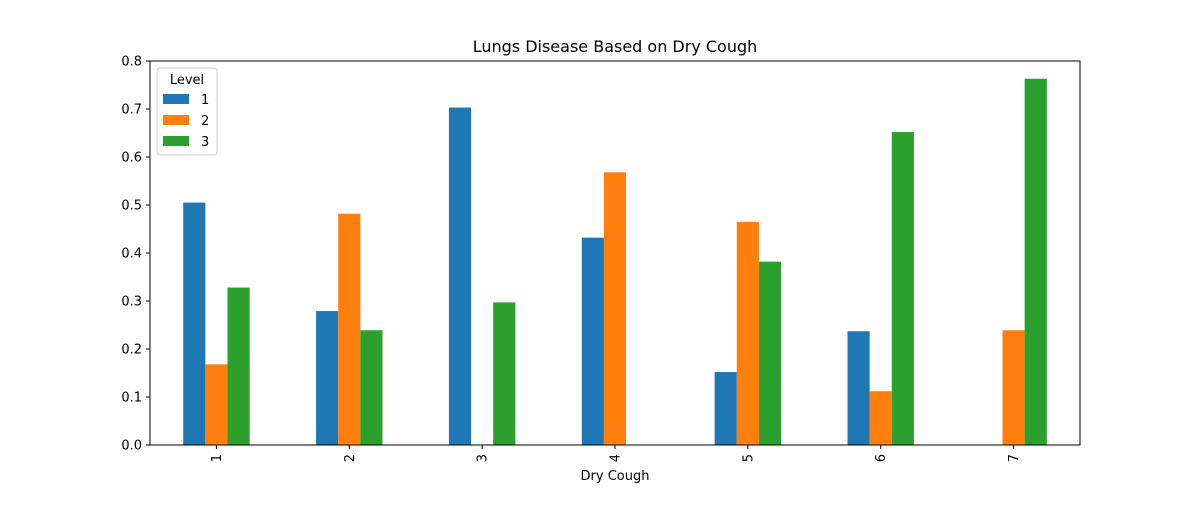  I want to click on legend-box, so click(187, 111).